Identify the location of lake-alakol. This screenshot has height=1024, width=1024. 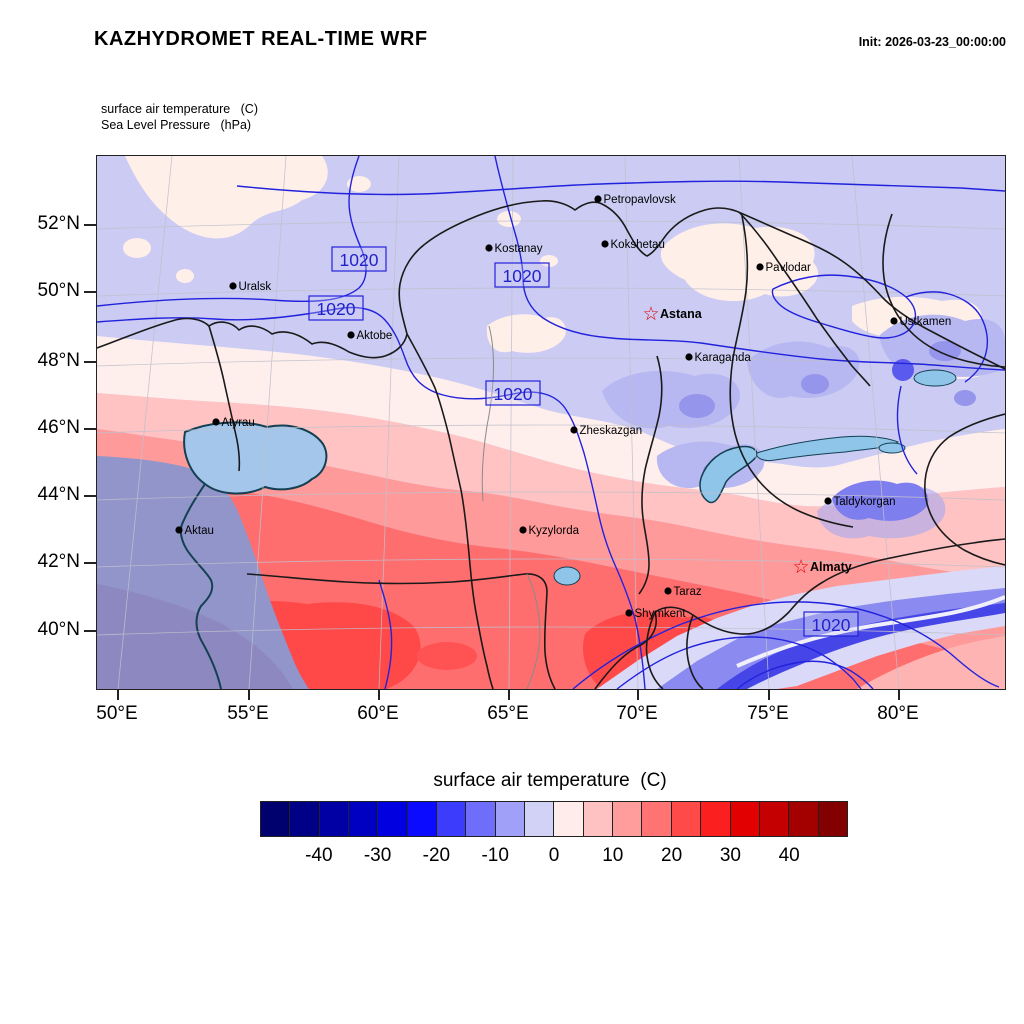
(892, 448).